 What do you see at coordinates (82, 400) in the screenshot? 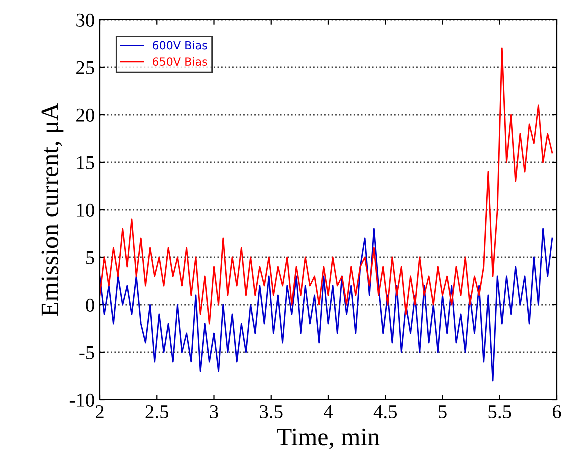
I see `y-tick-label: -10` at bounding box center [82, 400].